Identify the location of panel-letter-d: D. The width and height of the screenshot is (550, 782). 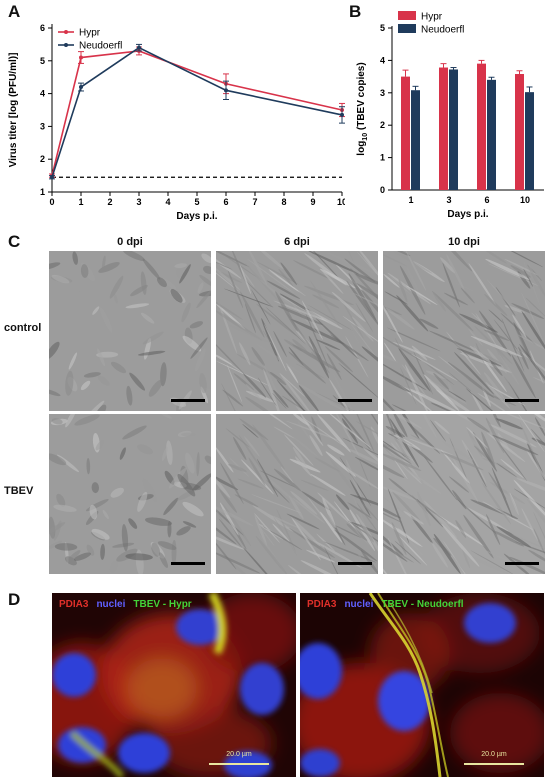
(14, 599).